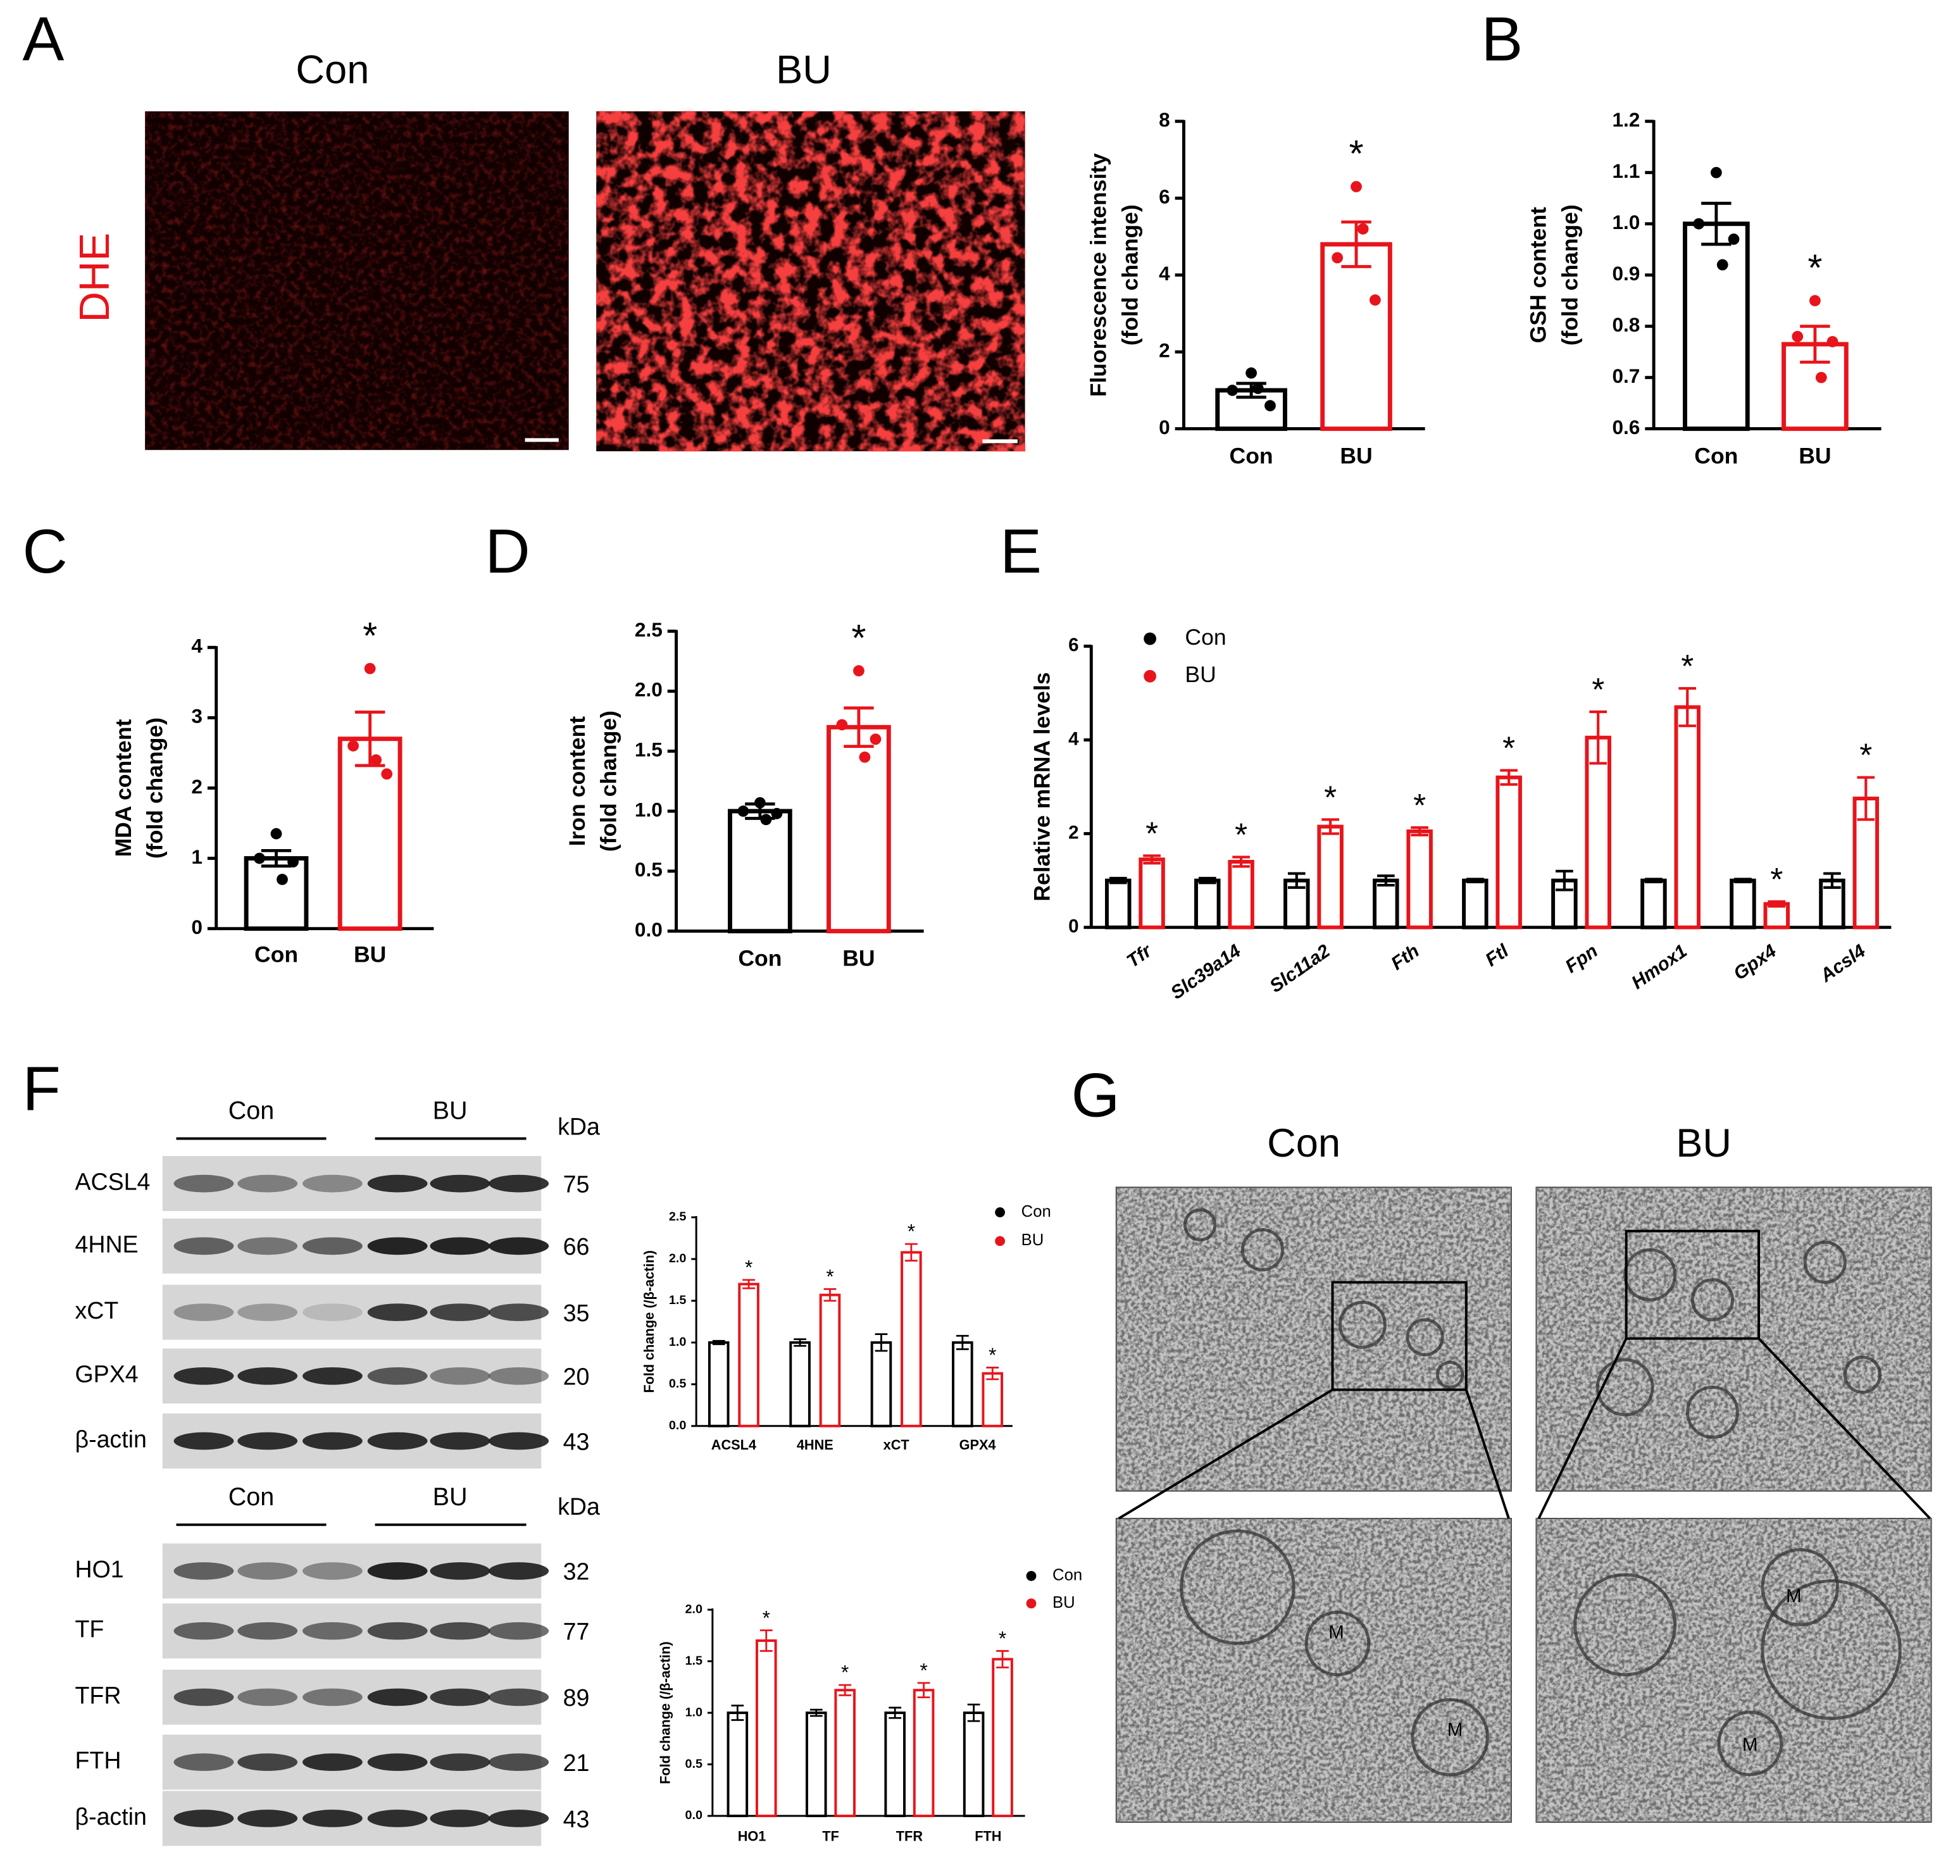  I want to click on y-tick-label: 2, so click(197, 787).